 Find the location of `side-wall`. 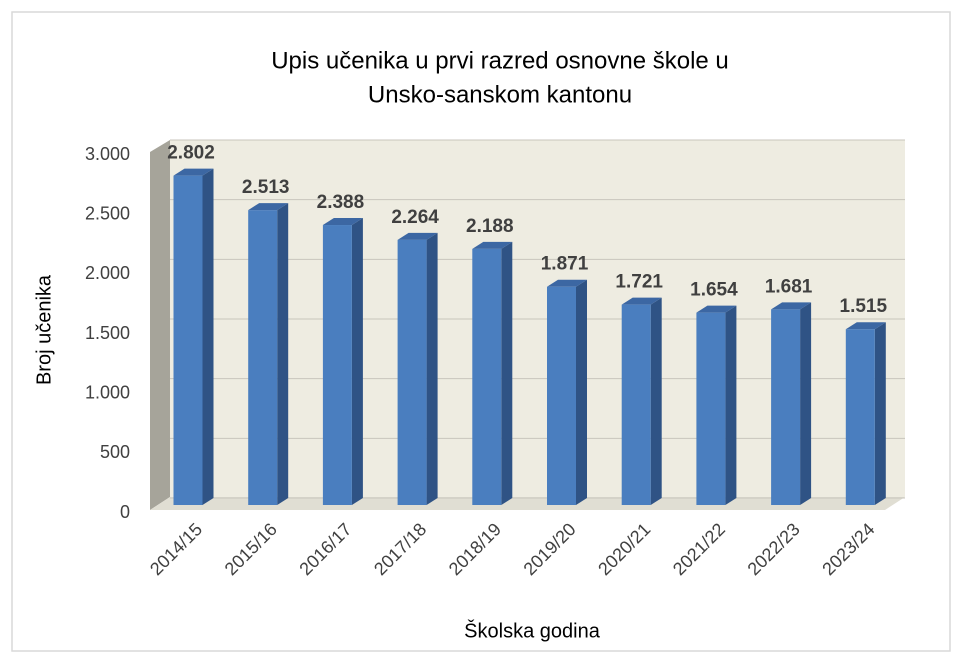

side-wall is located at coordinates (160, 325).